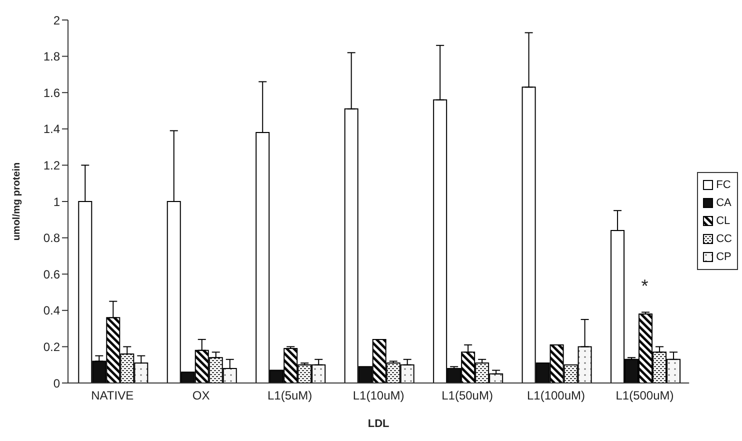  What do you see at coordinates (556, 395) in the screenshot?
I see `x-tick-label: L1(100uM)` at bounding box center [556, 395].